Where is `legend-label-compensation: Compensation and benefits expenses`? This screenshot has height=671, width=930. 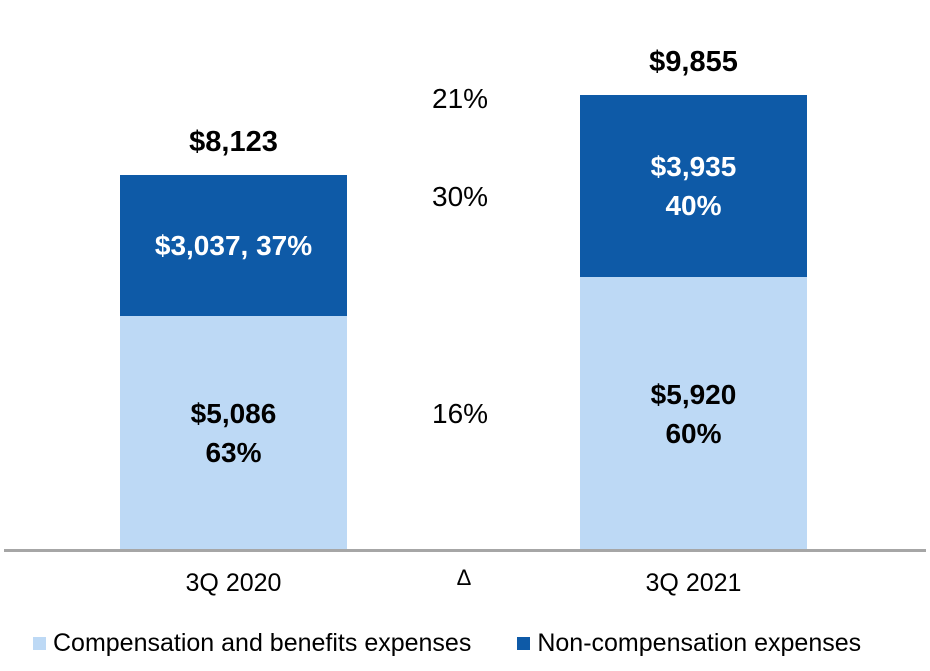
legend-label-compensation: Compensation and benefits expenses is located at coordinates (262, 643).